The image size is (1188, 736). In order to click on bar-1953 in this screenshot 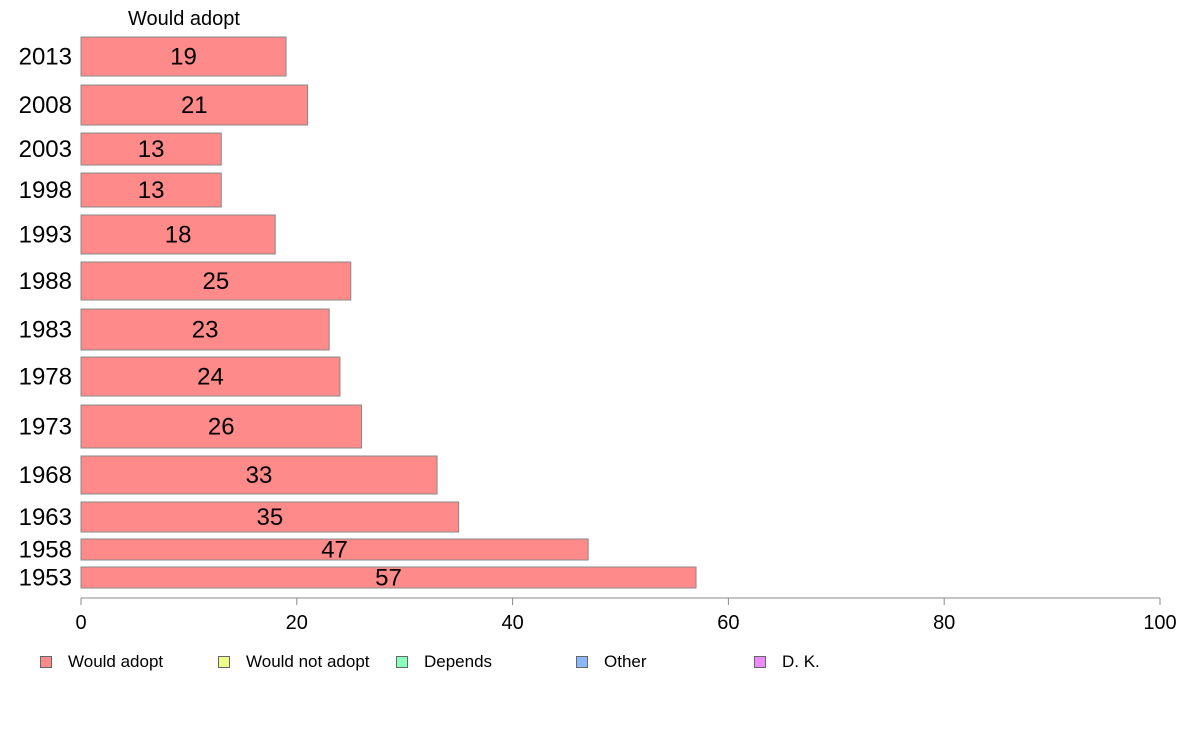, I will do `click(388, 577)`.